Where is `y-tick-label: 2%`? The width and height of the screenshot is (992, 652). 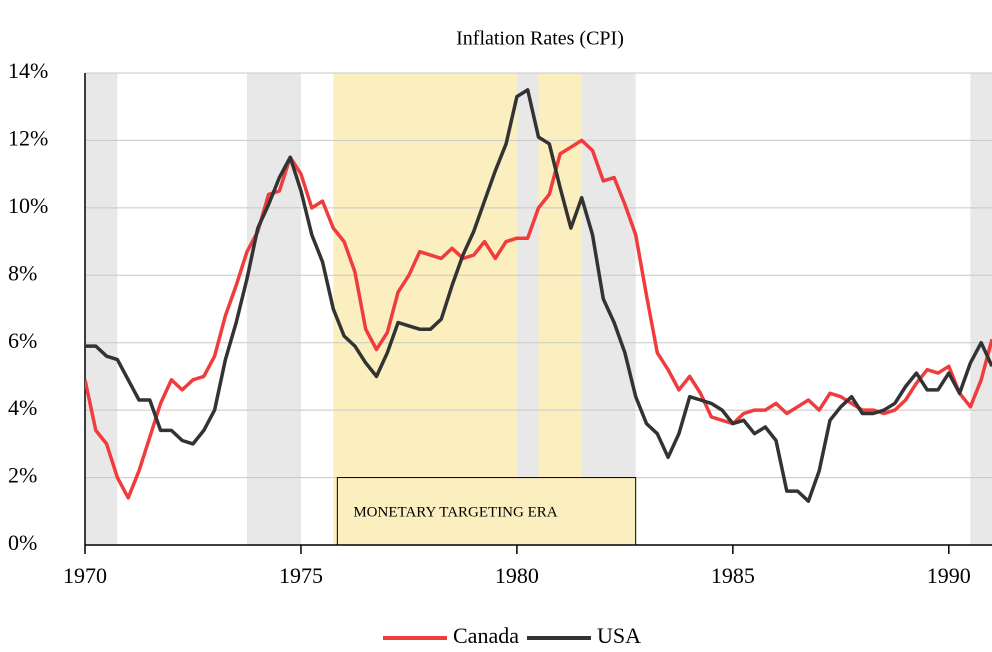 y-tick-label: 2% is located at coordinates (22, 475).